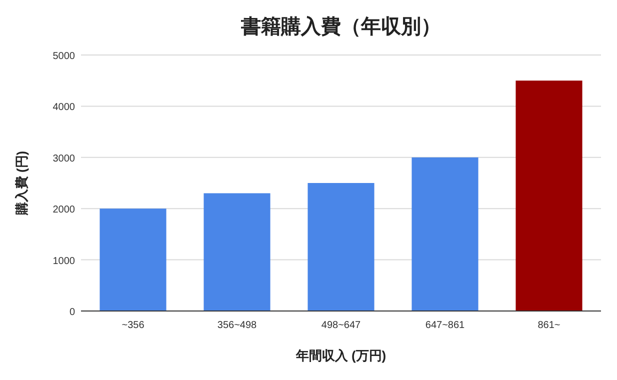  Describe the element at coordinates (64, 158) in the screenshot. I see `y-tick-label: 3000` at that location.